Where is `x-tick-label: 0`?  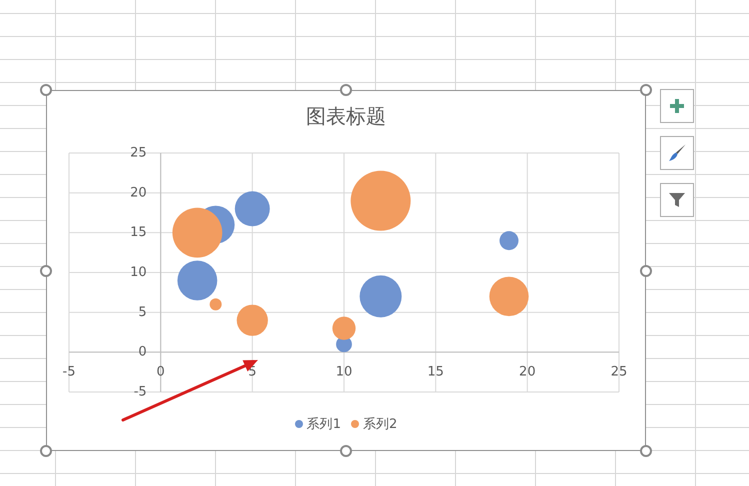
x-tick-label: 0 is located at coordinates (160, 372).